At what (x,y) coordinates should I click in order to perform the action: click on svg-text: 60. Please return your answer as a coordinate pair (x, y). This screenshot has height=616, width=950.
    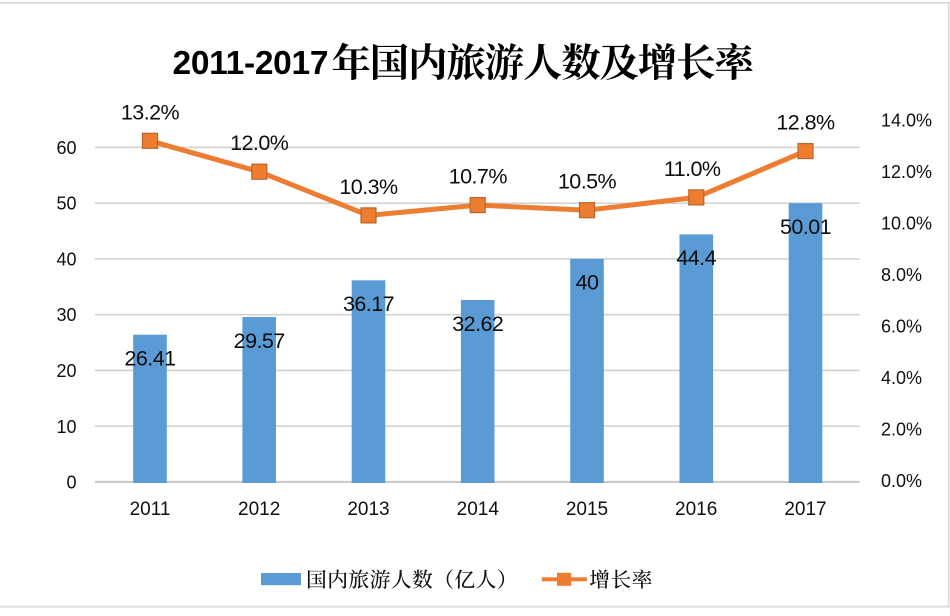
    Looking at the image, I should click on (66, 148).